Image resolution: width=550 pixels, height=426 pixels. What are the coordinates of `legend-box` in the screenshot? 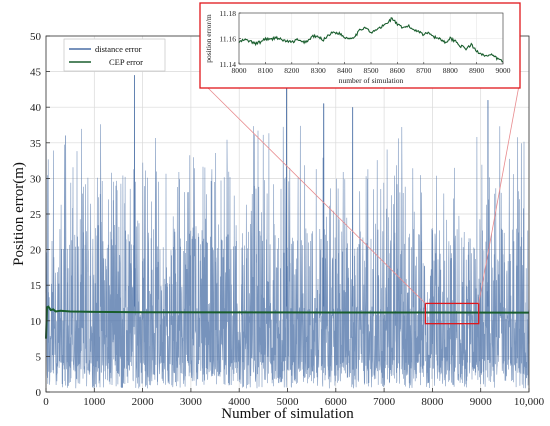 It's located at (114, 55).